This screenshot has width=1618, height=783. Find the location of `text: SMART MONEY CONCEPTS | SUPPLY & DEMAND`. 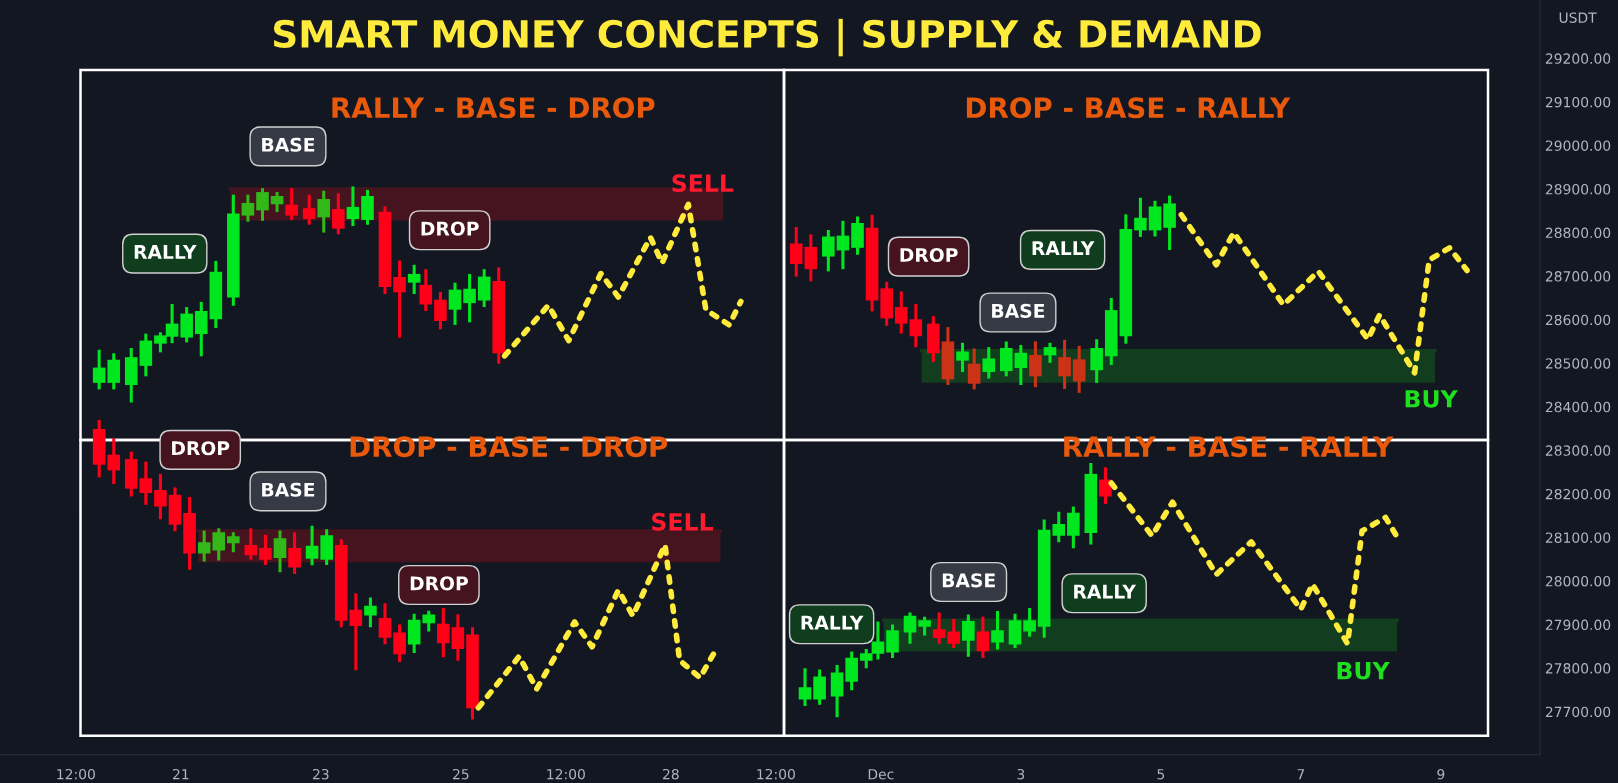

text: SMART MONEY CONCEPTS | SUPPLY & DEMAND is located at coordinates (767, 37).